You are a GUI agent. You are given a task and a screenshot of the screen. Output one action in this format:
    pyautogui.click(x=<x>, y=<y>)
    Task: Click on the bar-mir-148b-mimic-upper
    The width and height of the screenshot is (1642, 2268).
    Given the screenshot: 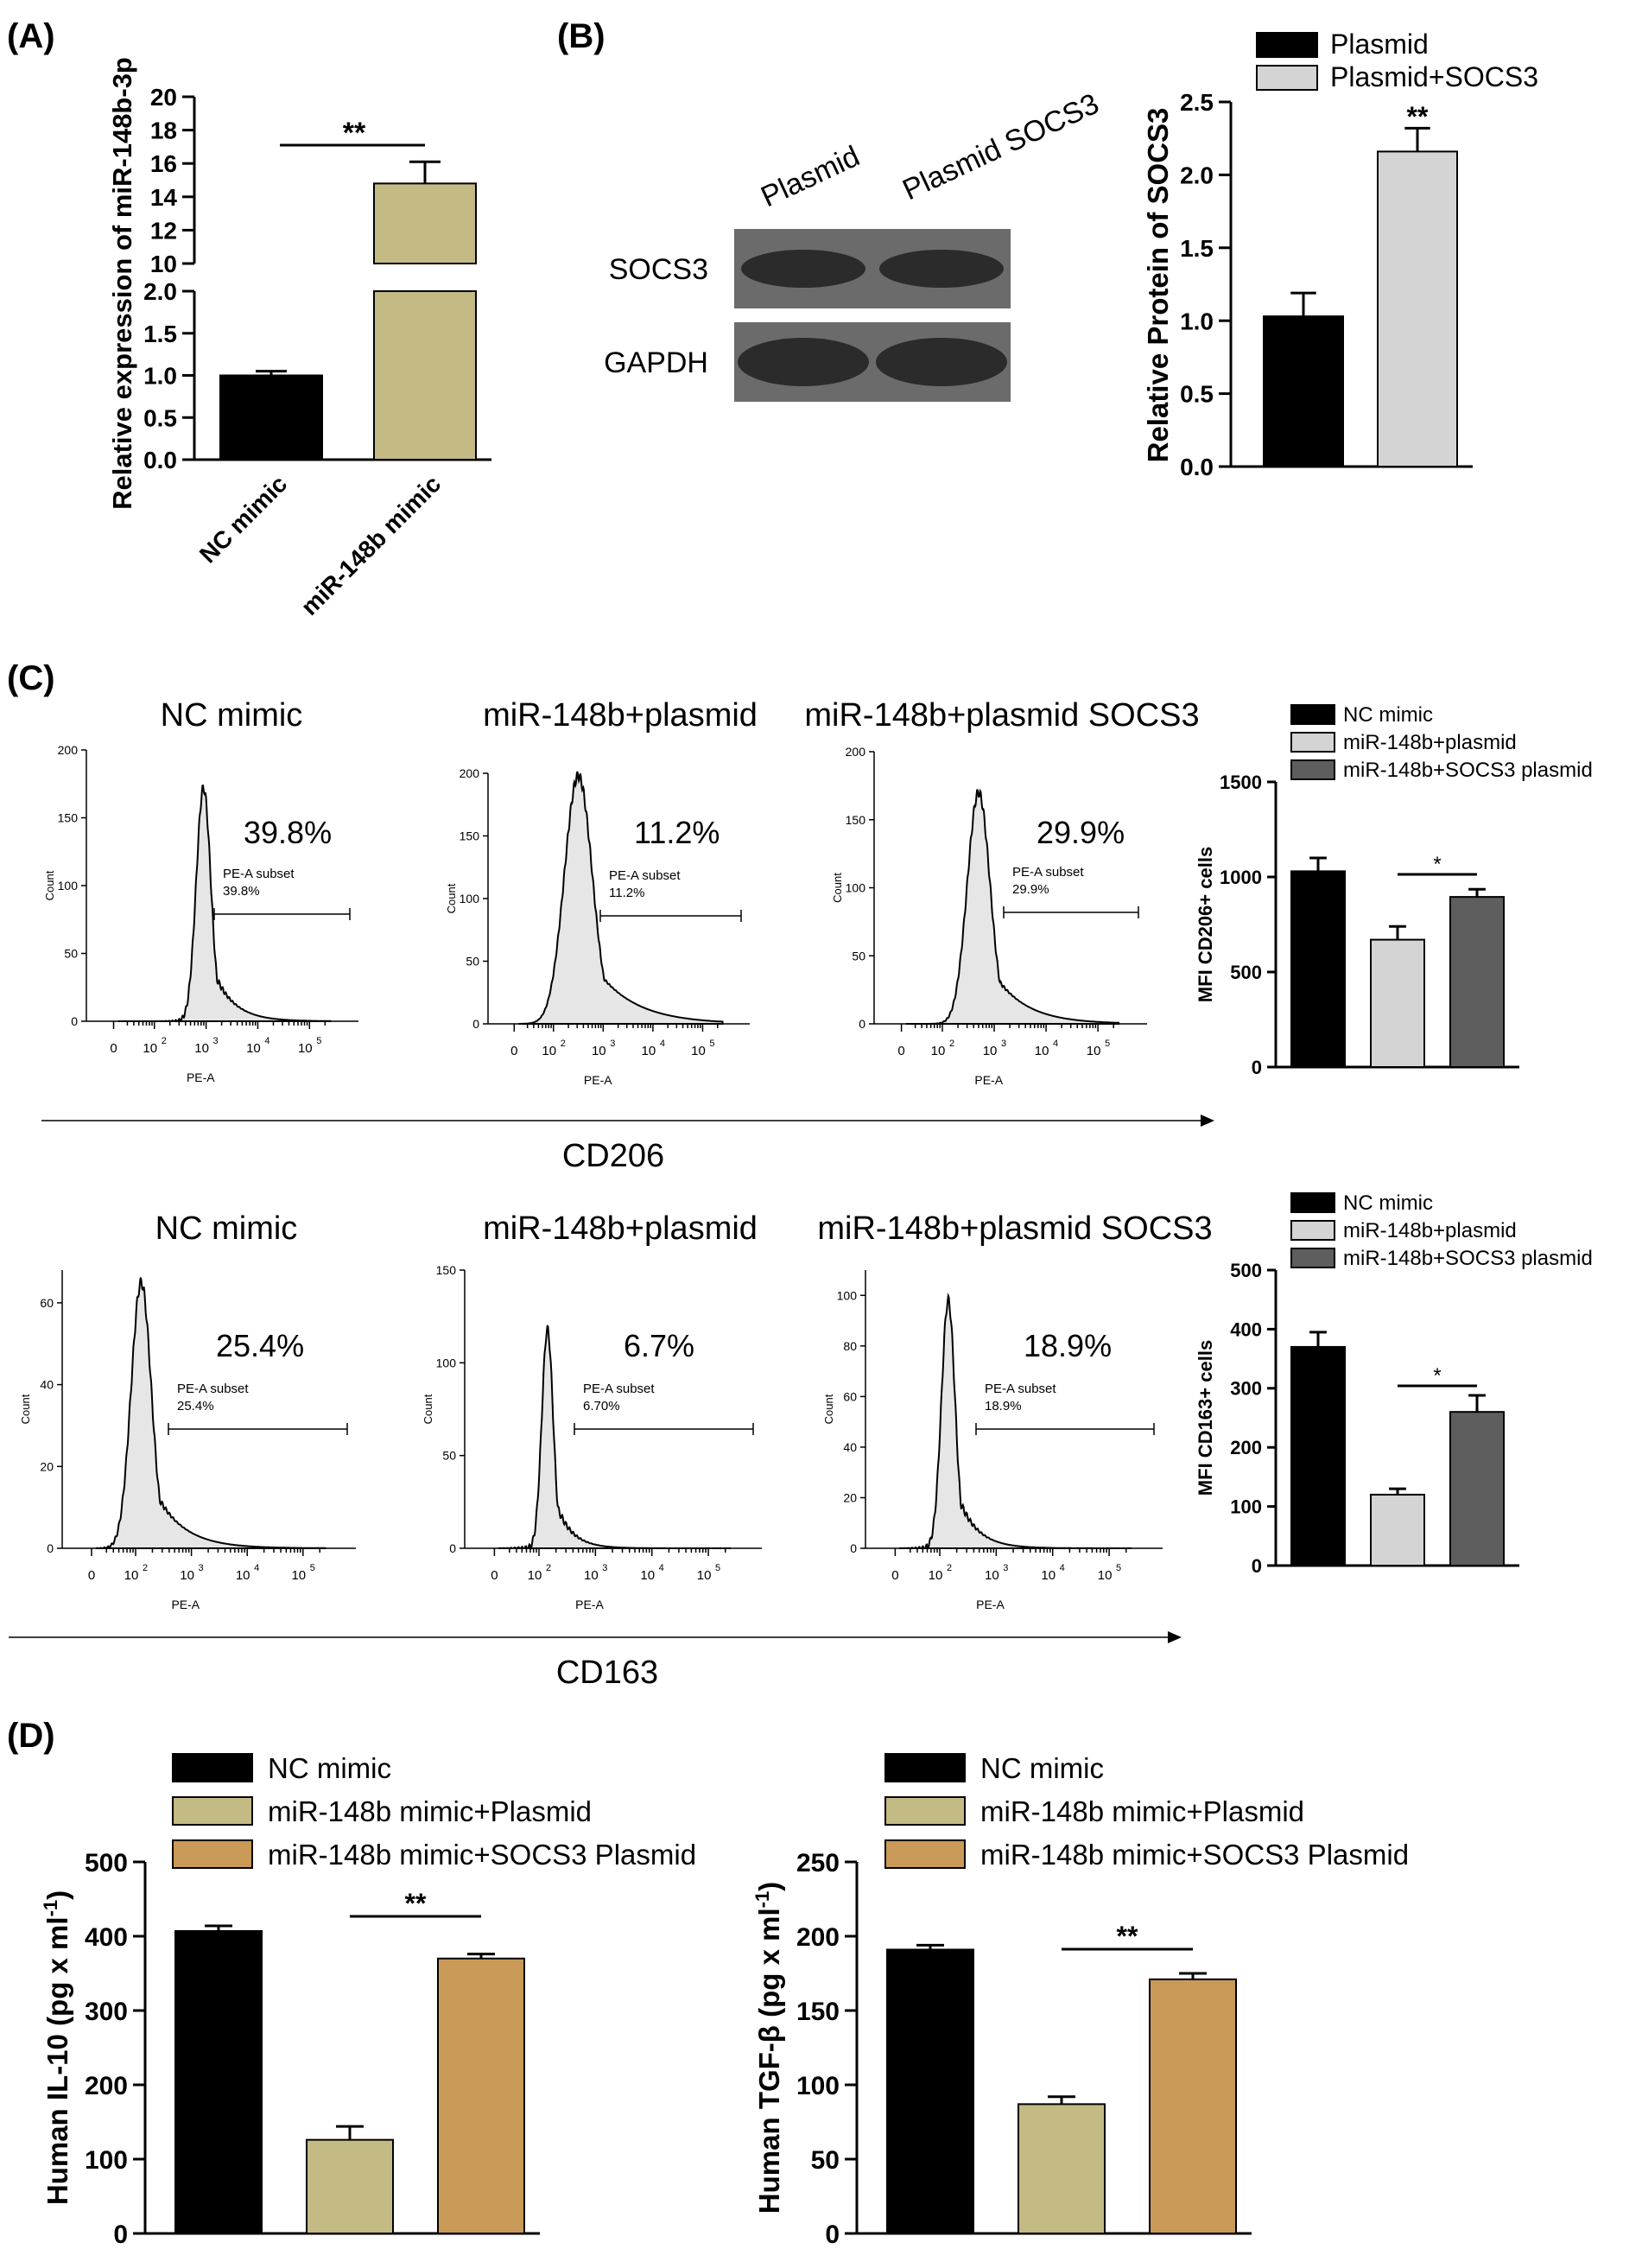 What is the action you would take?
    pyautogui.click(x=425, y=223)
    